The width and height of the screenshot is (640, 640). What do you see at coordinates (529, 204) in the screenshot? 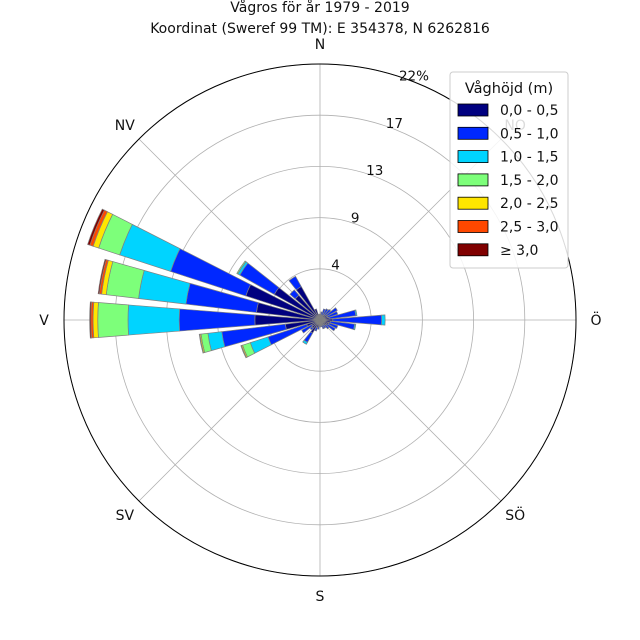
I see `legend-label: 2,0 - 2,5` at bounding box center [529, 204].